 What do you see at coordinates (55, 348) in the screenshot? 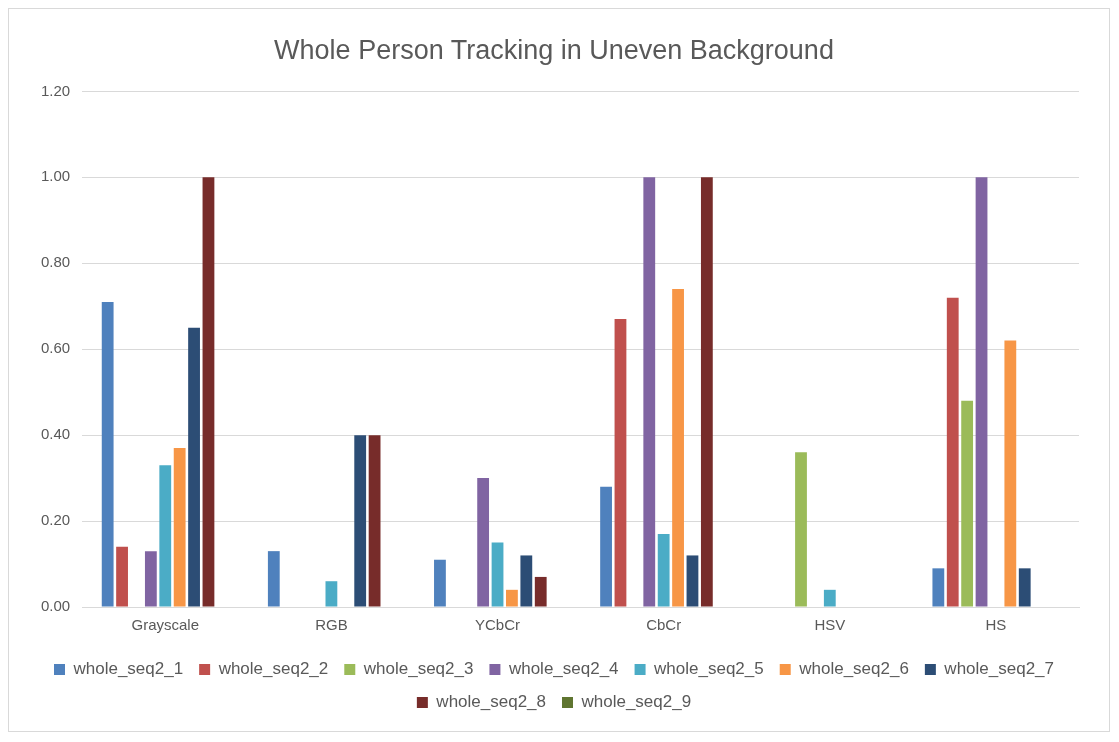
I see `y-tick-label: 0.60` at bounding box center [55, 348].